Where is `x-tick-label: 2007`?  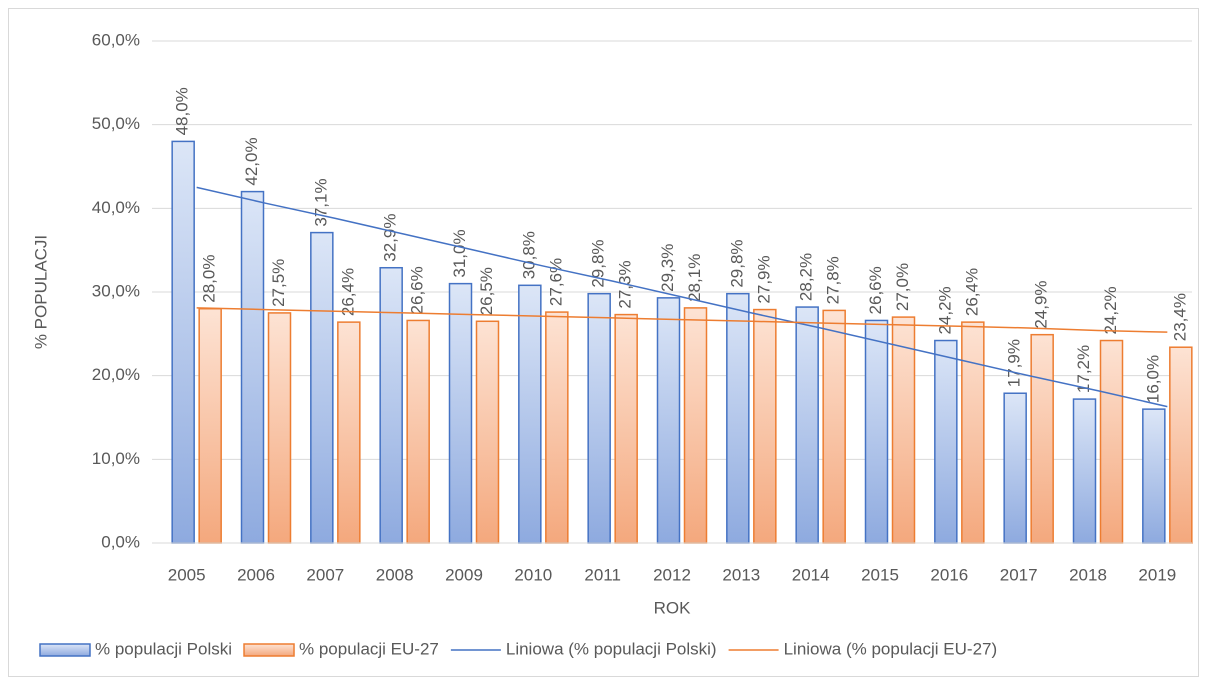
x-tick-label: 2007 is located at coordinates (325, 574).